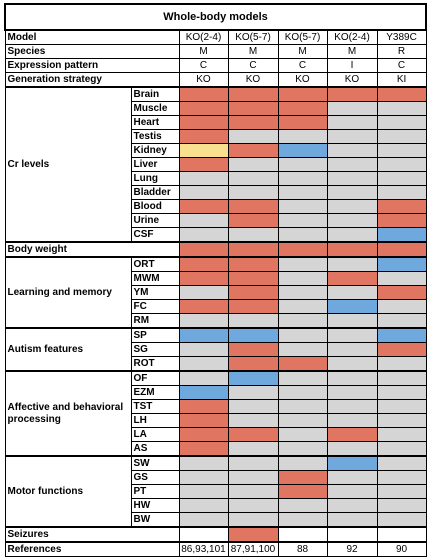 Image resolution: width=429 pixels, height=557 pixels. What do you see at coordinates (253, 51) in the screenshot?
I see `header-value: M` at bounding box center [253, 51].